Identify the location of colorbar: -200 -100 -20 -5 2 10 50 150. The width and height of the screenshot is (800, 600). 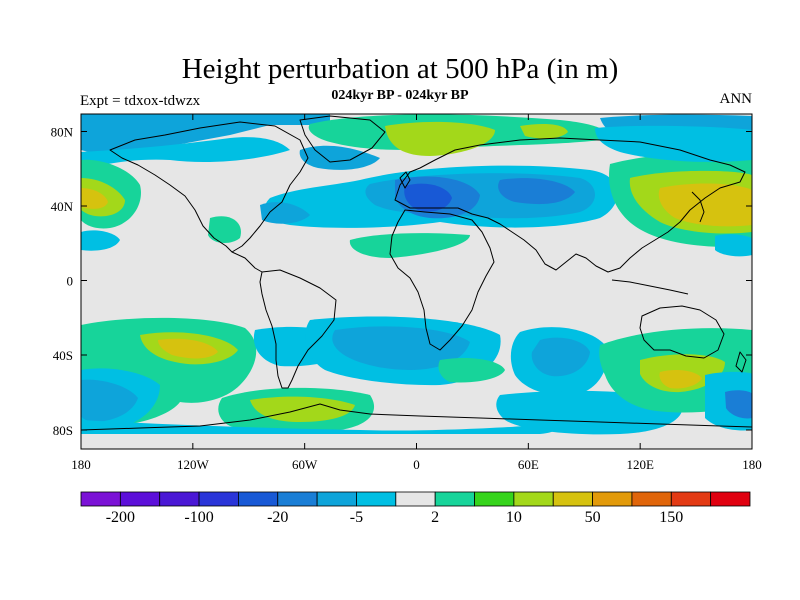
(415, 508).